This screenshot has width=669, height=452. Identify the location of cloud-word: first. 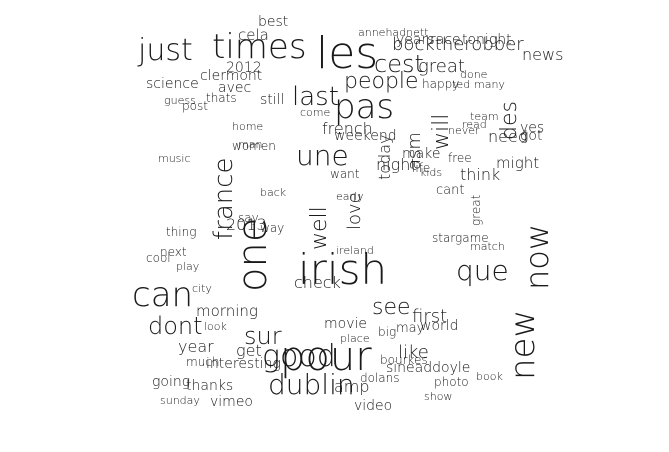
(429, 316).